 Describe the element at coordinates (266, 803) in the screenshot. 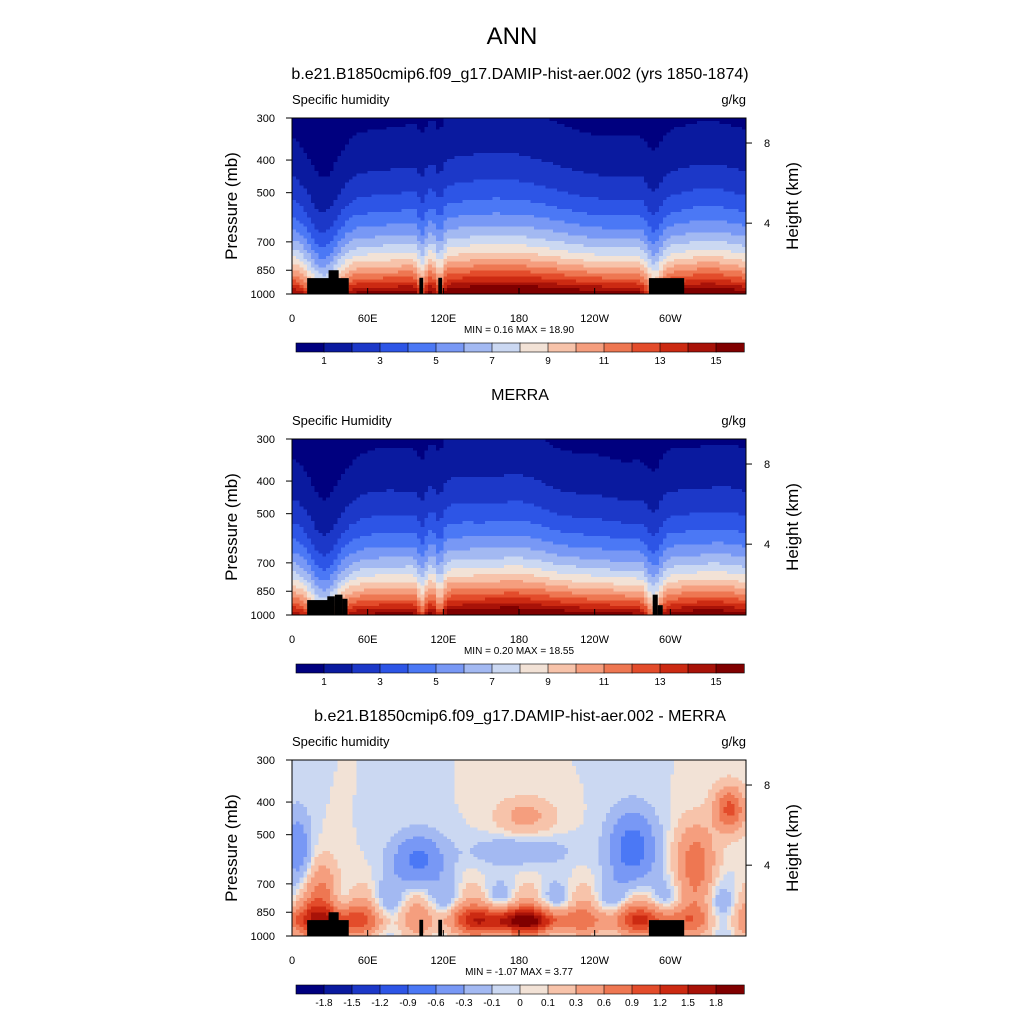

I see `y-tick-label: 400` at that location.